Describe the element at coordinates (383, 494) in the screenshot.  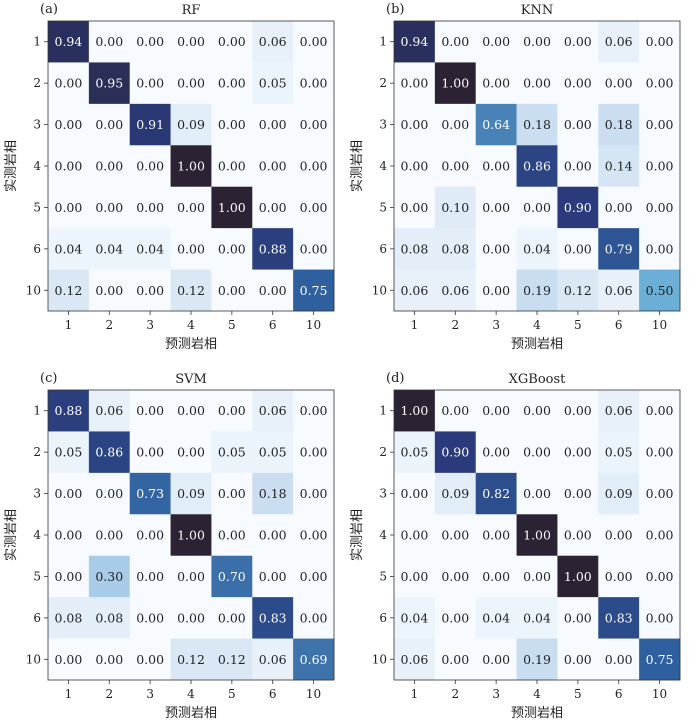
I see `y-tick-label: 3` at that location.